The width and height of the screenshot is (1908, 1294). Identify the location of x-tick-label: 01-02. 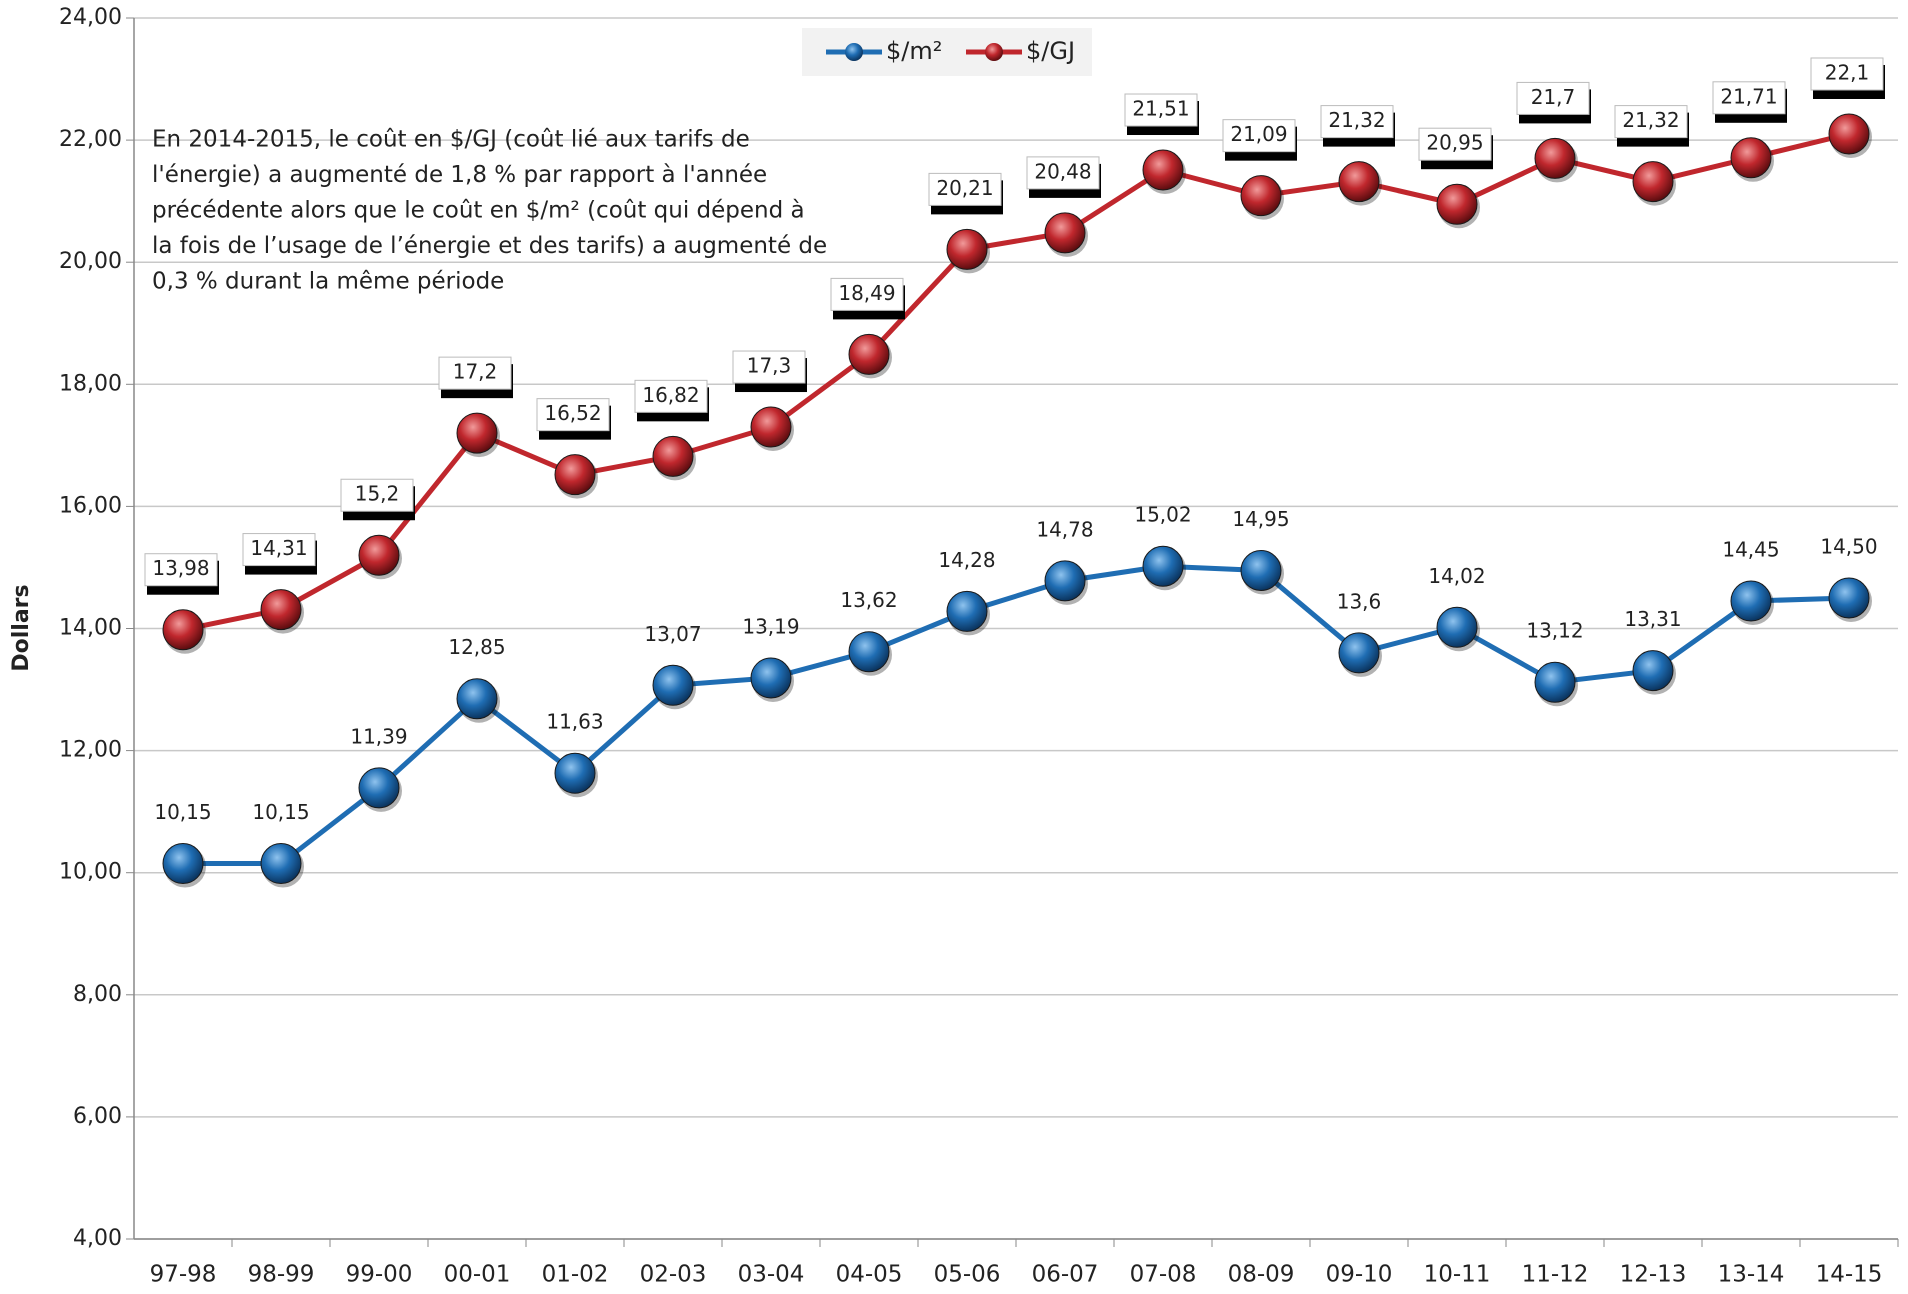
(575, 1275).